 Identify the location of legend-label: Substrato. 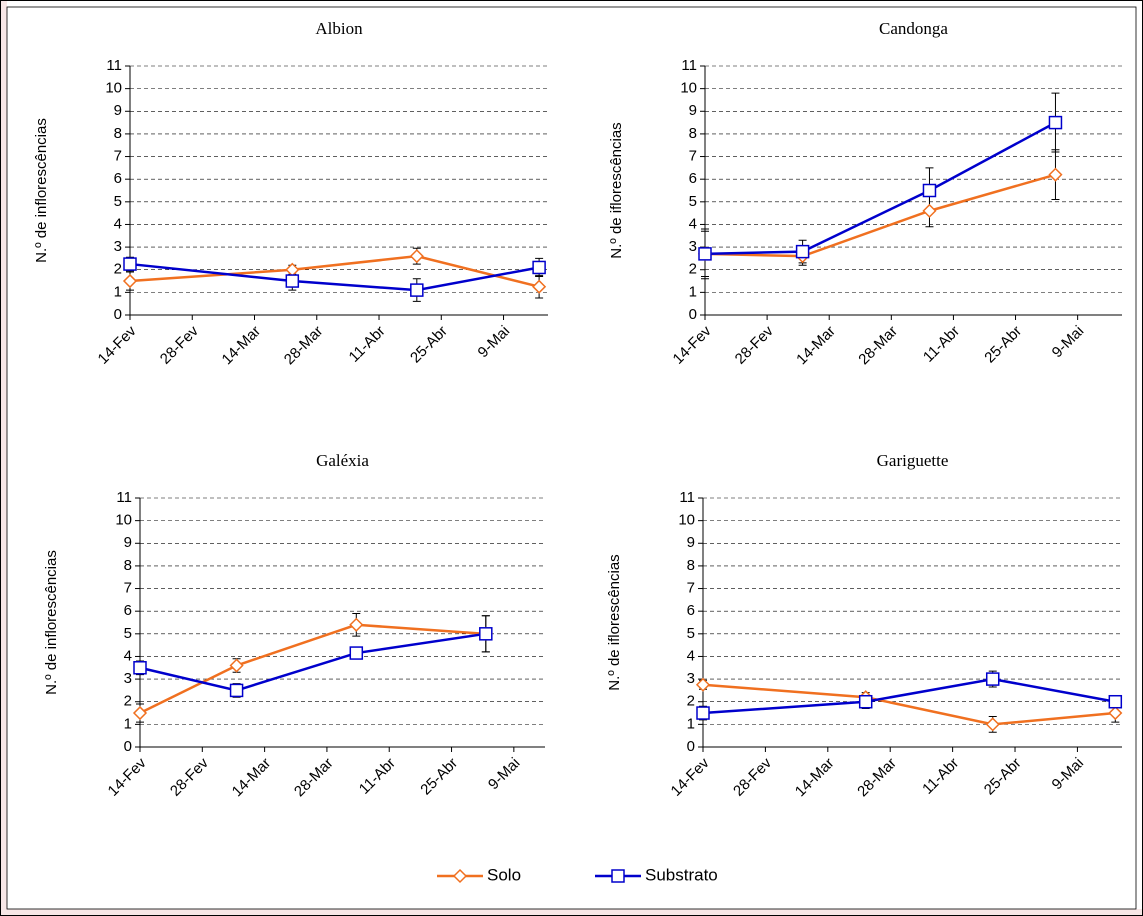
(681, 874).